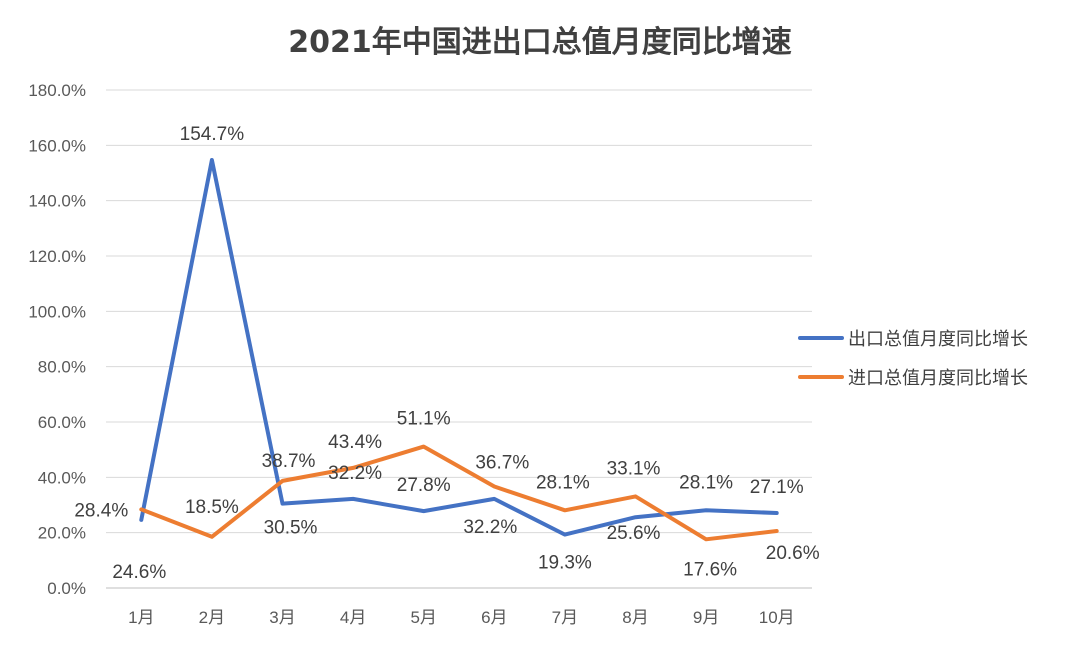 The image size is (1080, 650). I want to click on x-tick-label: 6月, so click(494, 617).